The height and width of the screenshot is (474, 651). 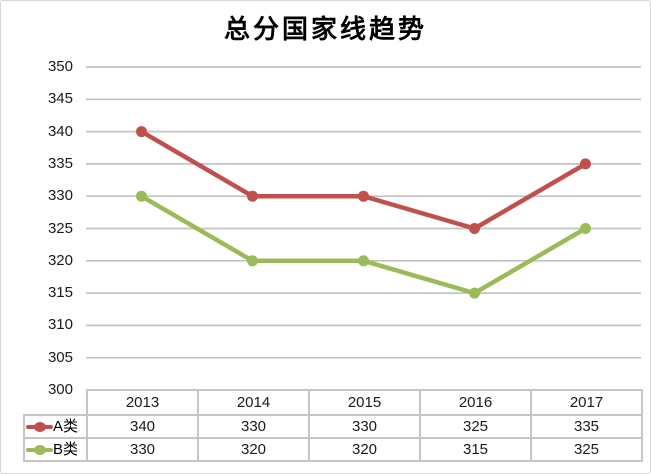 What do you see at coordinates (60, 260) in the screenshot?
I see `y-axis-tick-label: 320` at bounding box center [60, 260].